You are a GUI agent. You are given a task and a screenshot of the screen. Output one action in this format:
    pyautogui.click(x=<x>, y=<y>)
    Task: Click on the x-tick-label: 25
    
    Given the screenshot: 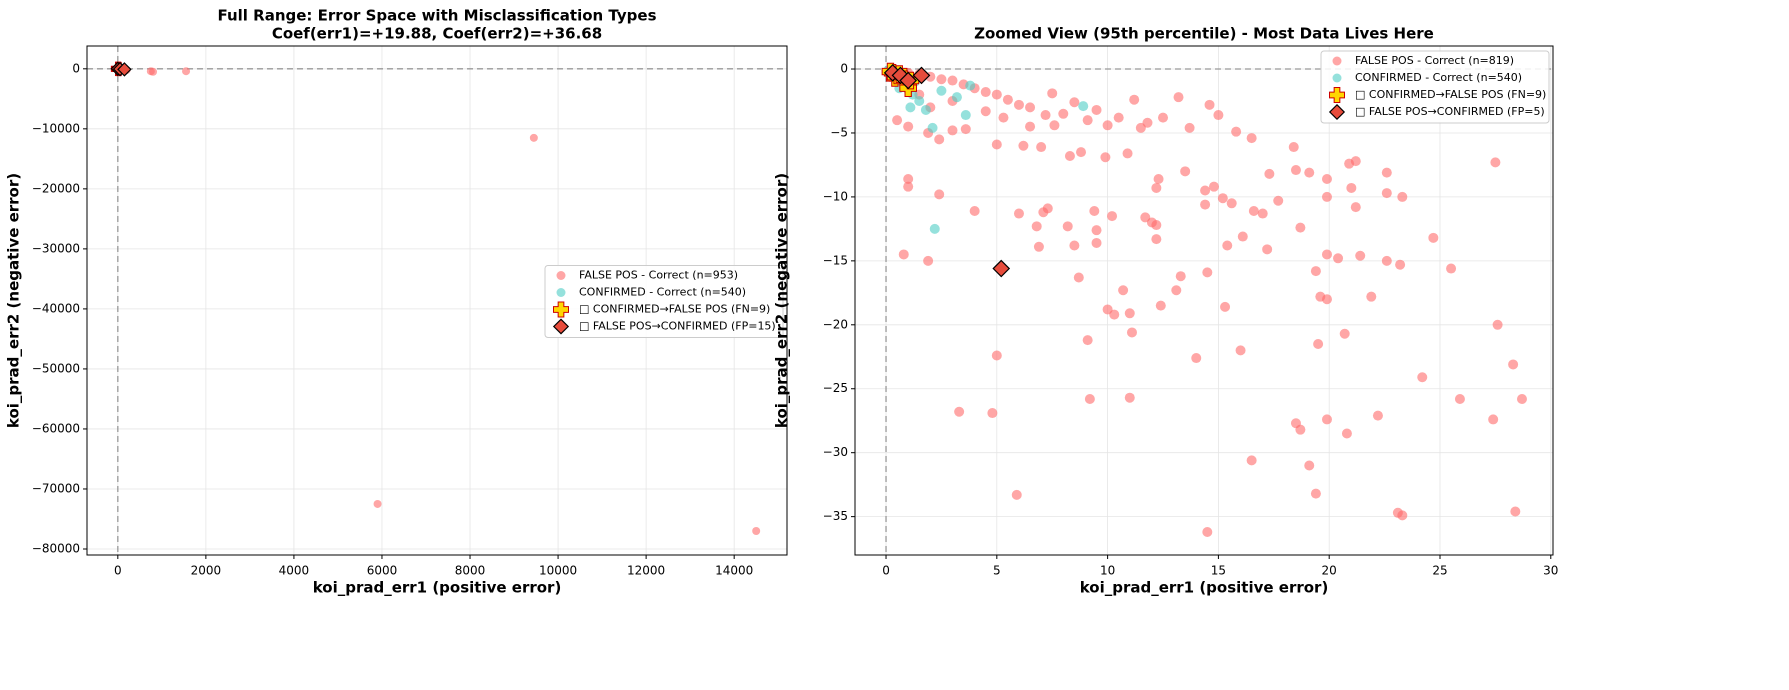 What is the action you would take?
    pyautogui.click(x=1439, y=571)
    